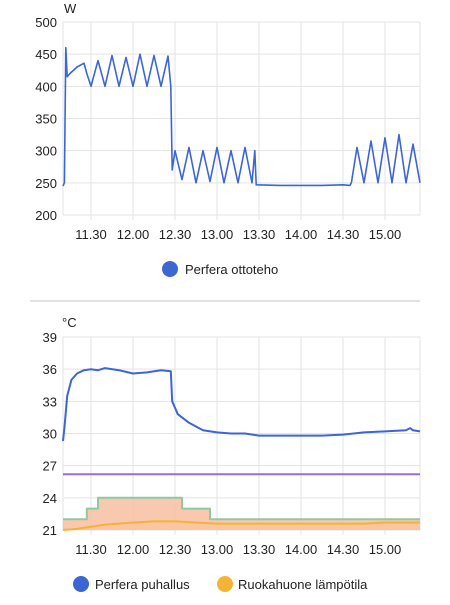 This screenshot has height=605, width=450. I want to click on power-y-ticks: 200 250 300 350 400 450 500, so click(46, 119).